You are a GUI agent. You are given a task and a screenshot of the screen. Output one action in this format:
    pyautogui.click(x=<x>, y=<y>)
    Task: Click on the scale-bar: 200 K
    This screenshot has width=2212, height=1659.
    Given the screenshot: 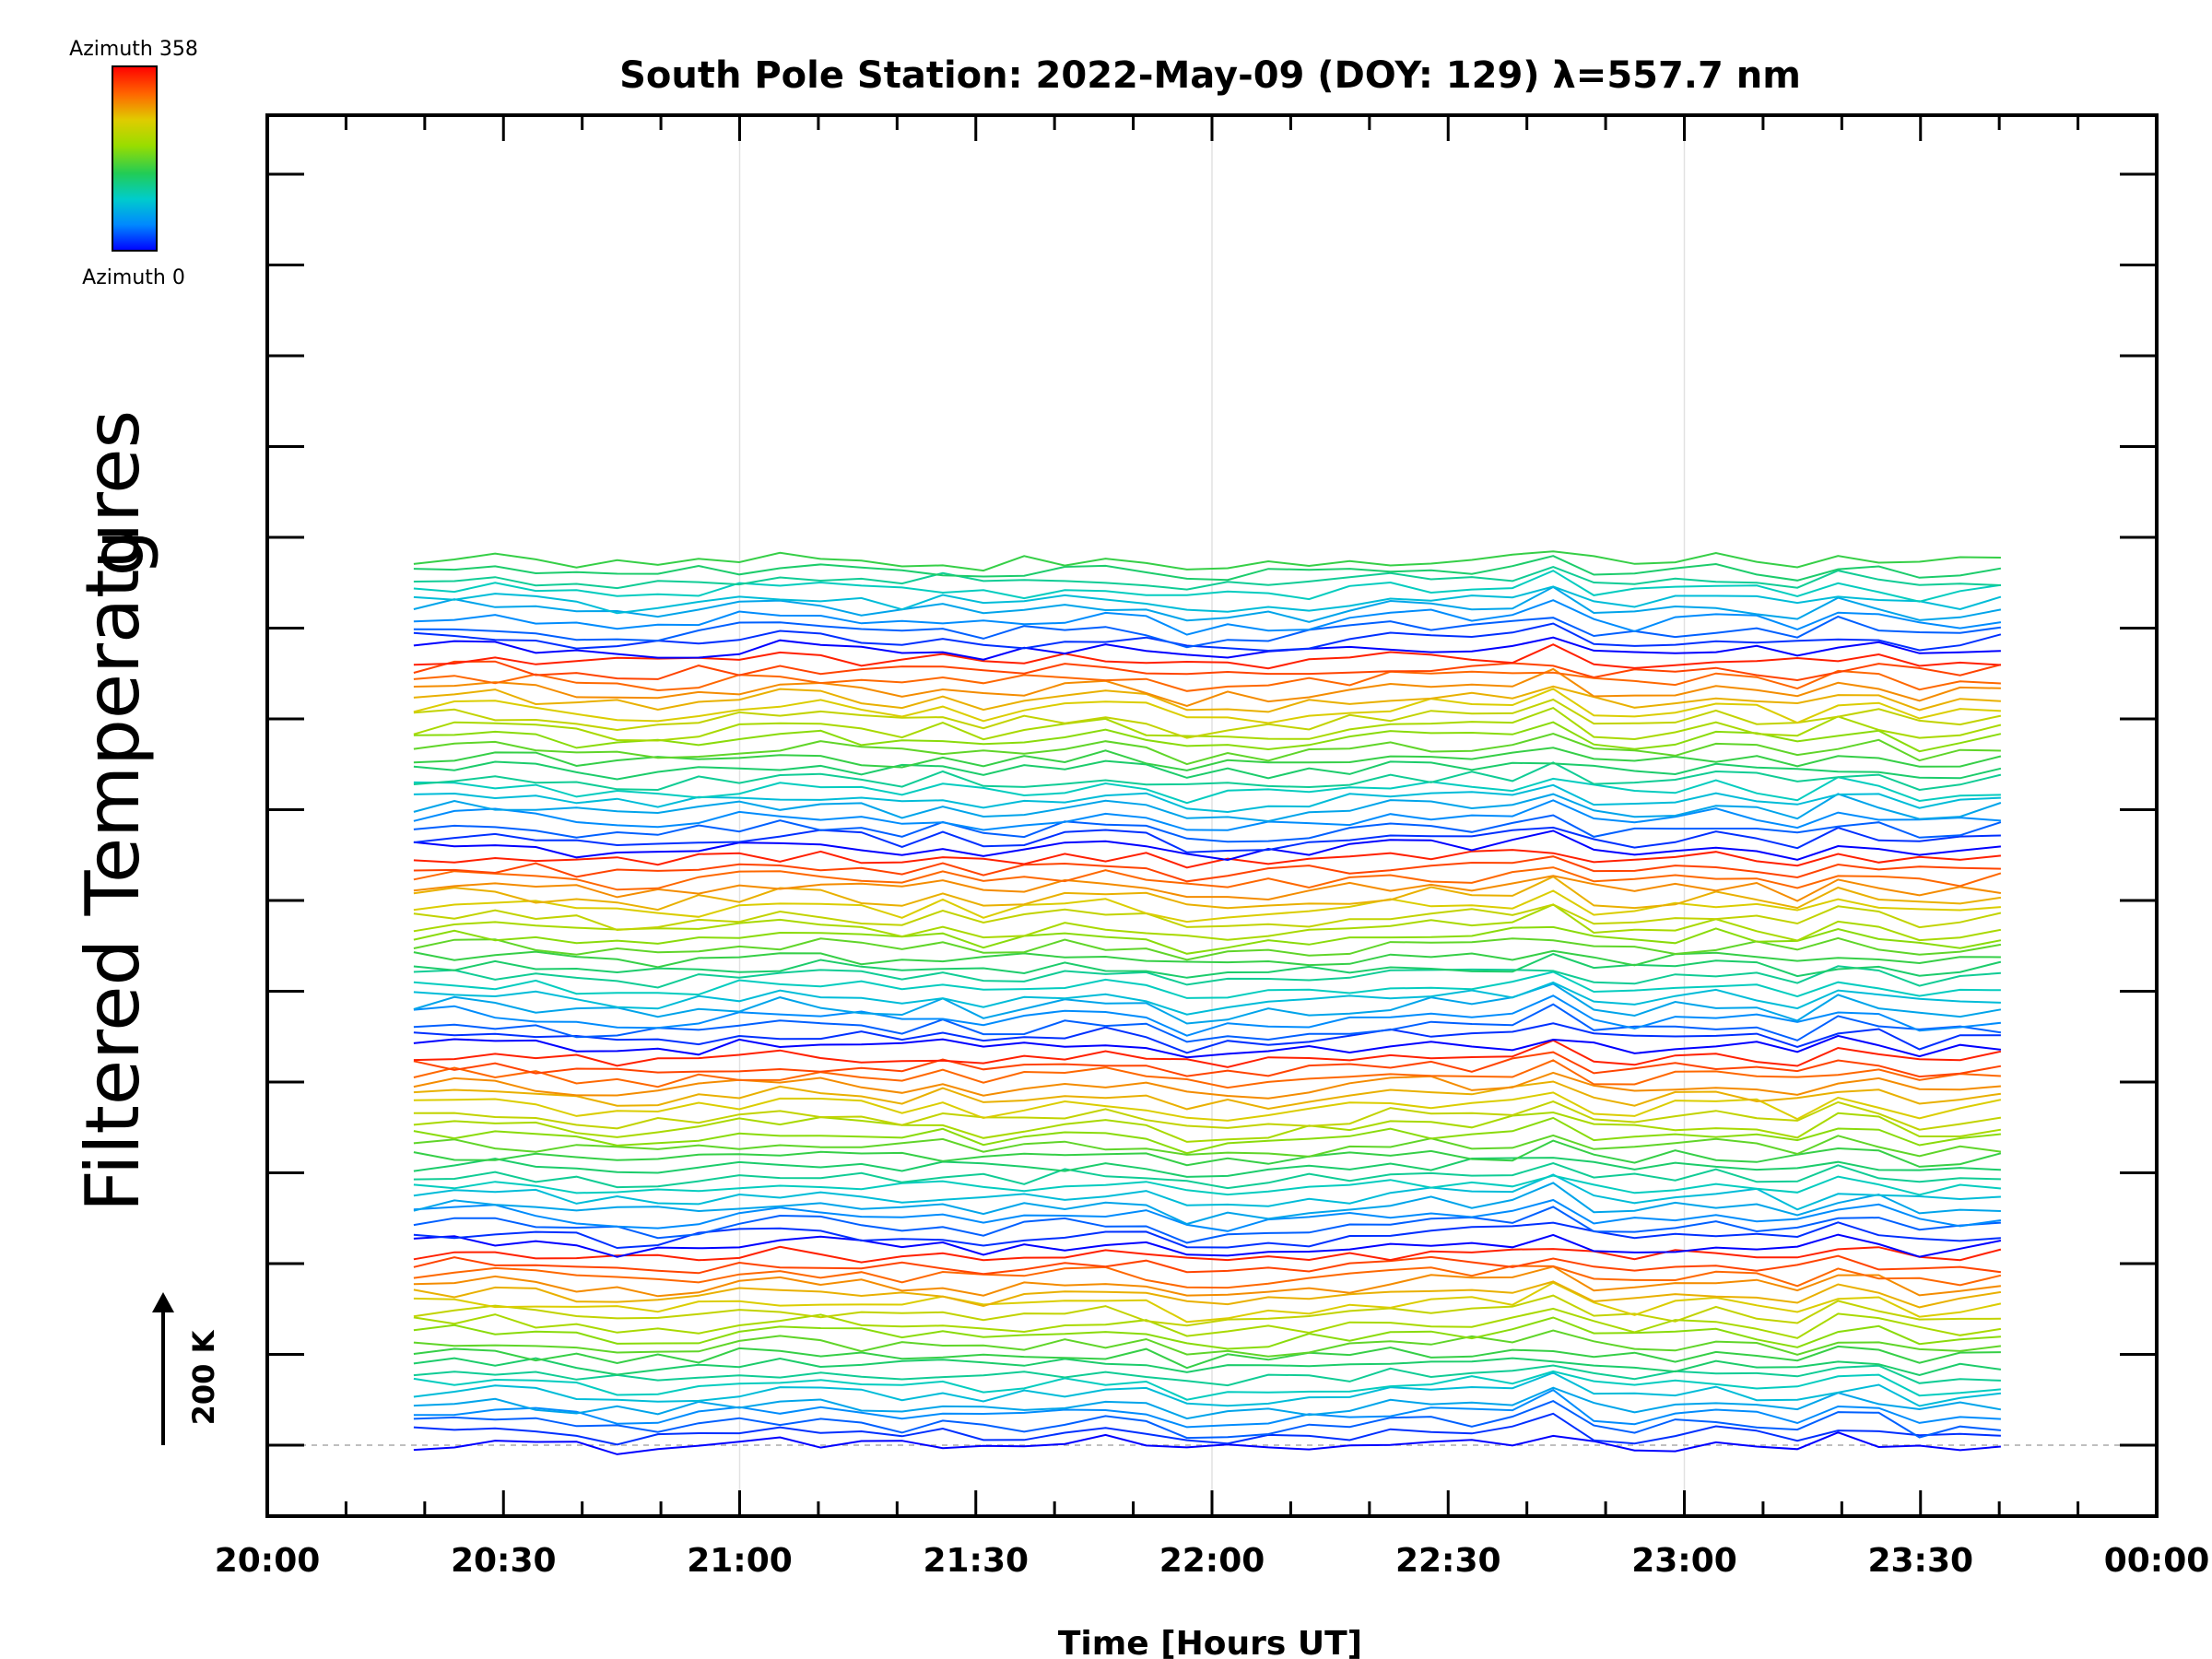 What is the action you would take?
    pyautogui.click(x=186, y=1368)
    